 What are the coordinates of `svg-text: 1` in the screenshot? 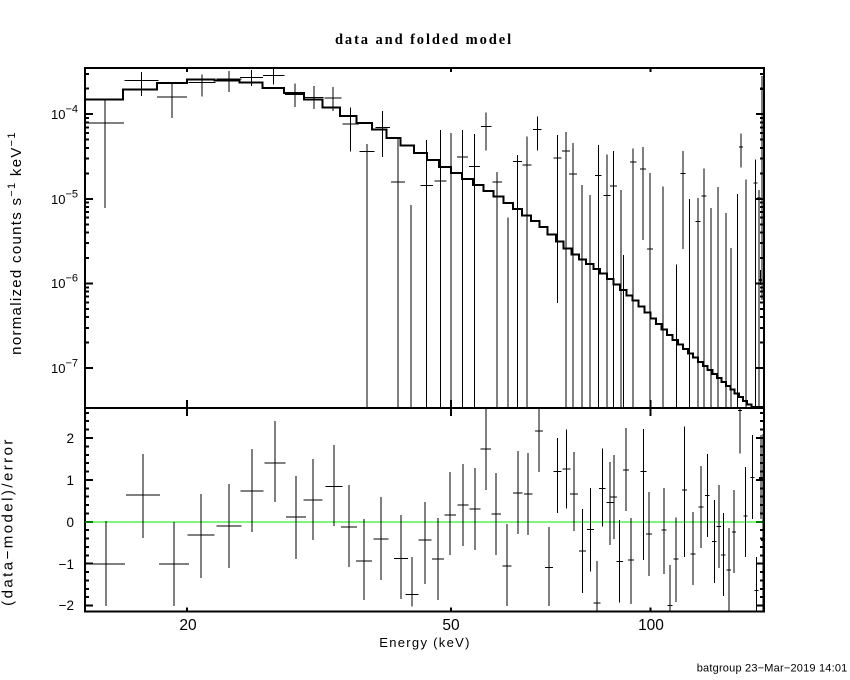 It's located at (70, 480).